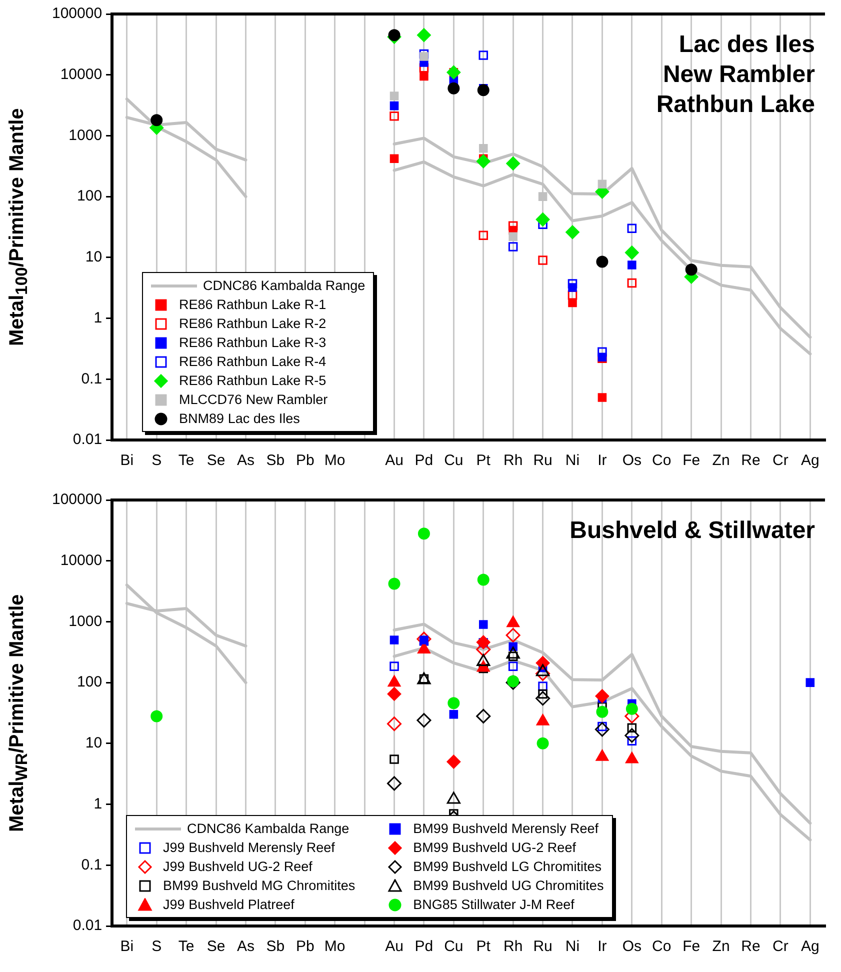 The width and height of the screenshot is (841, 972). I want to click on legend-label: RE86 Rathbun Lake R-3, so click(252, 342).